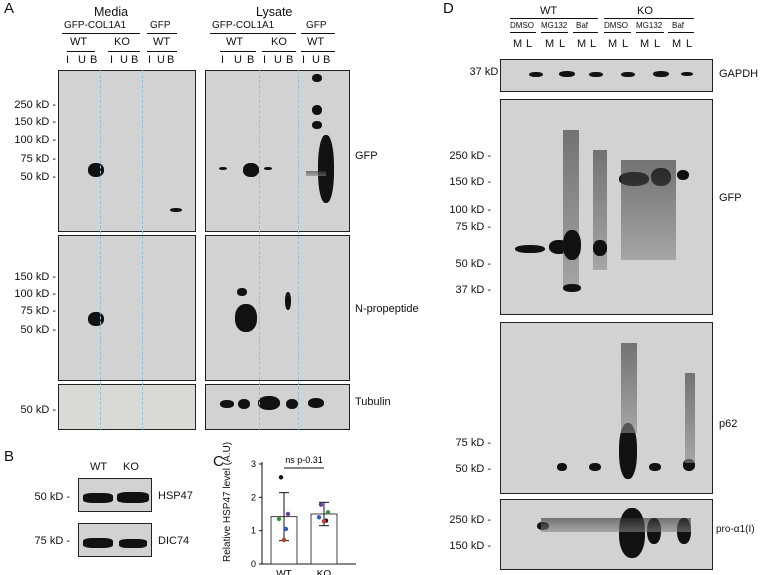 The image size is (763, 575). What do you see at coordinates (124, 60) in the screenshot?
I see `media-ko-lane-u: U` at bounding box center [124, 60].